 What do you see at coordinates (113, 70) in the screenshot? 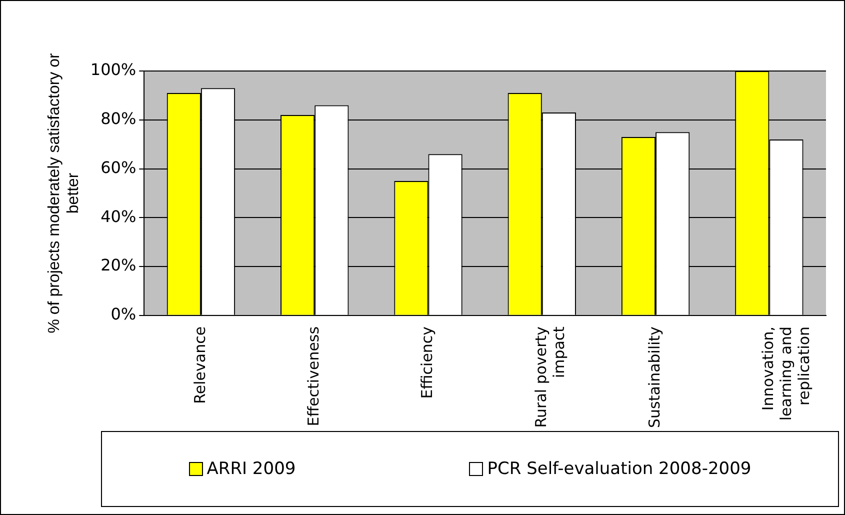
I see `y-tick-label: 100%` at bounding box center [113, 70].